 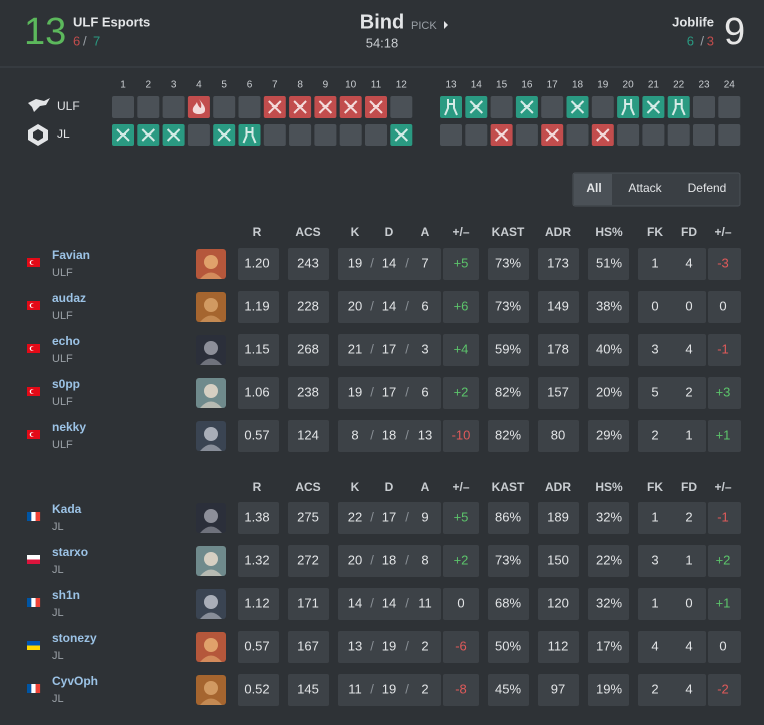 What do you see at coordinates (69, 427) in the screenshot?
I see `player-name: nekky` at bounding box center [69, 427].